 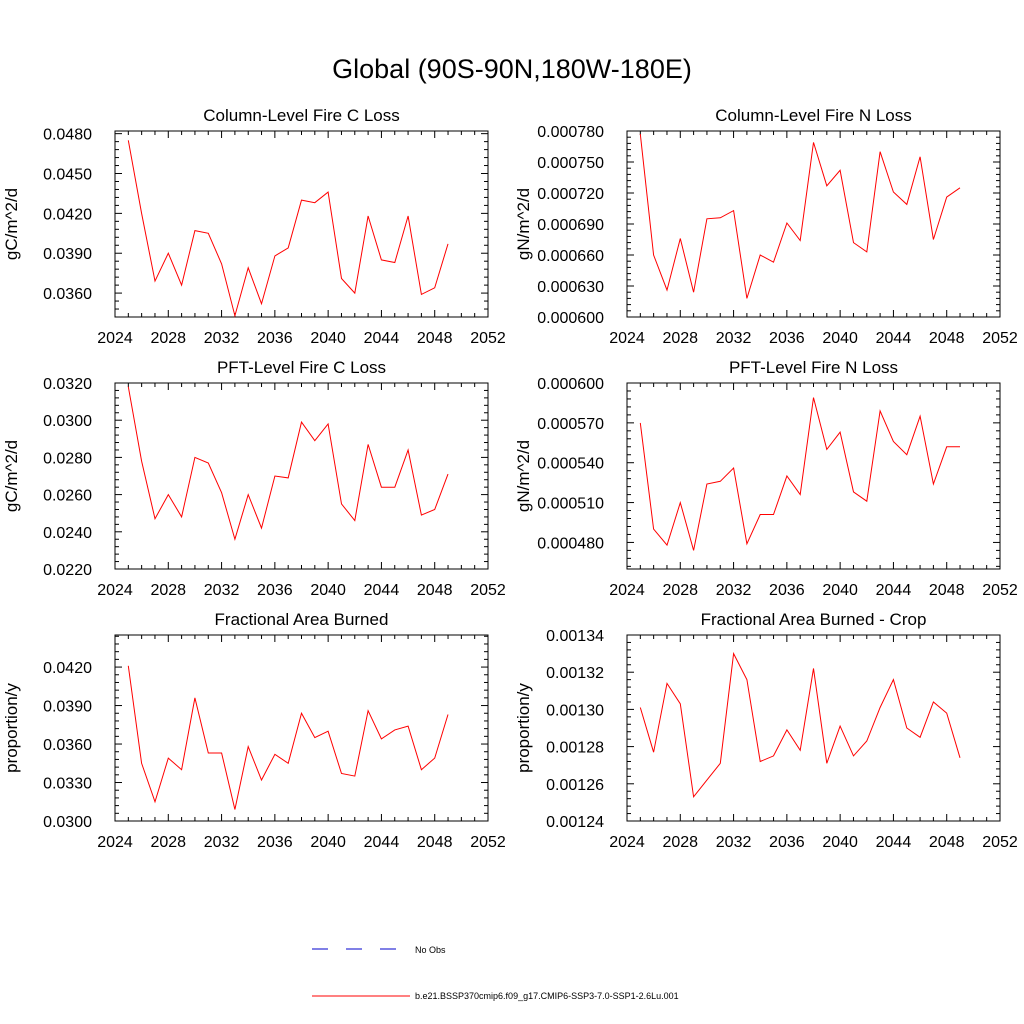 I want to click on y-tick-label: 0.00132, so click(x=575, y=673).